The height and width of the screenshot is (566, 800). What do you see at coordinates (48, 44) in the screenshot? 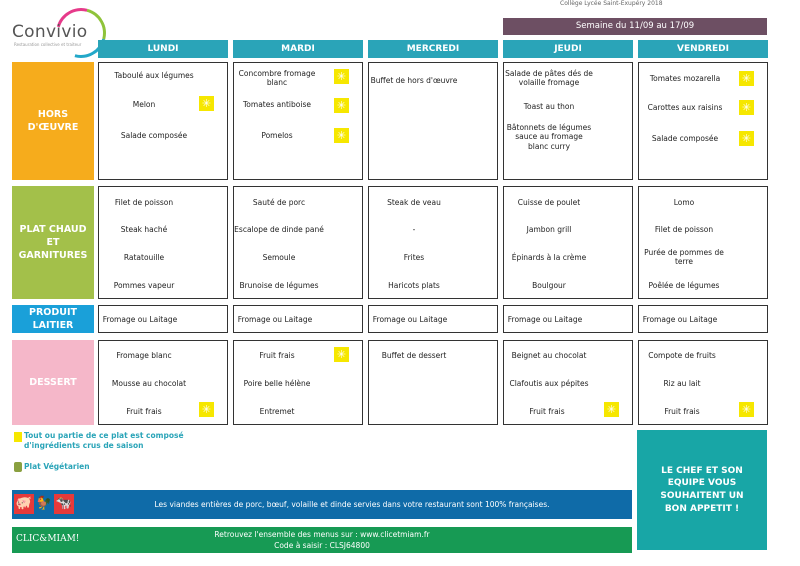
I see `logo-tagline: Restauration collective et traiteur` at bounding box center [48, 44].